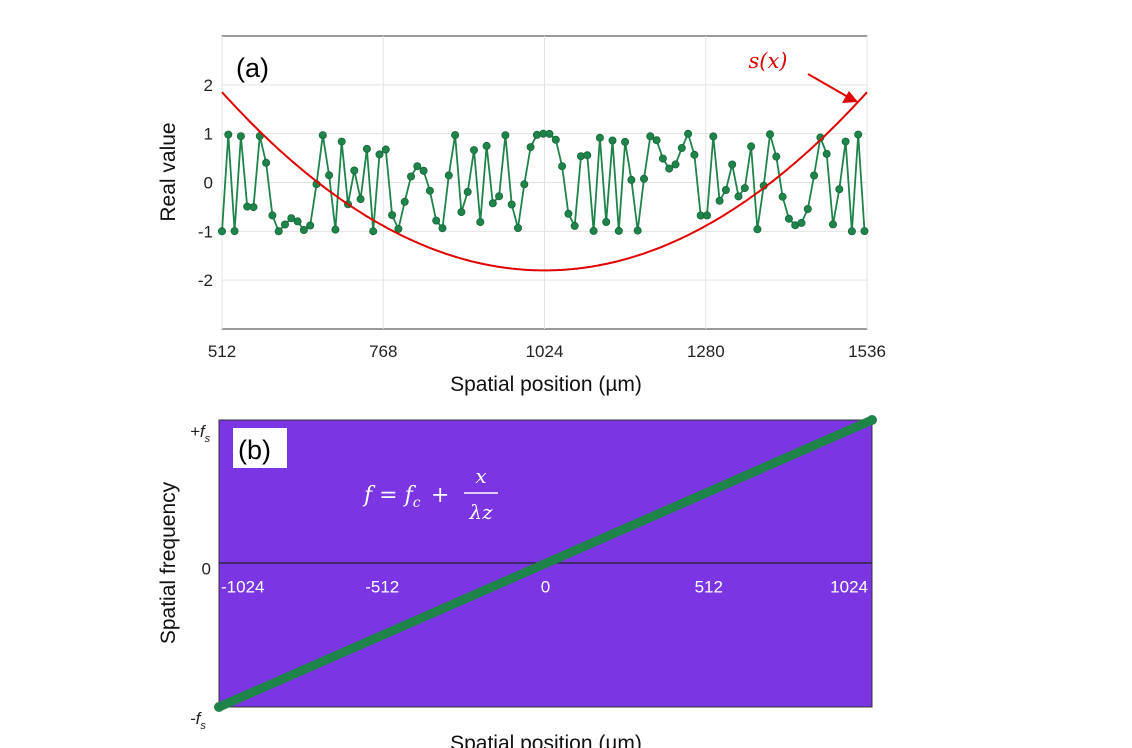 This screenshot has height=748, width=1132. Describe the element at coordinates (208, 134) in the screenshot. I see `y-tick-label: 1` at that location.